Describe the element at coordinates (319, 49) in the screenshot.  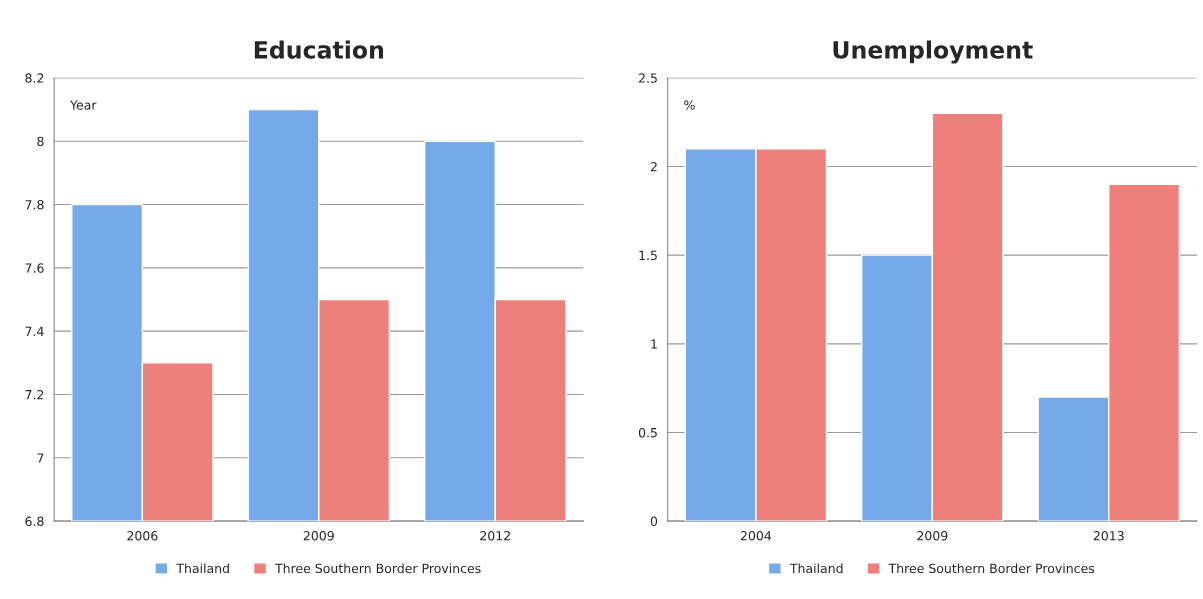
I see `chart-title: Education` at that location.